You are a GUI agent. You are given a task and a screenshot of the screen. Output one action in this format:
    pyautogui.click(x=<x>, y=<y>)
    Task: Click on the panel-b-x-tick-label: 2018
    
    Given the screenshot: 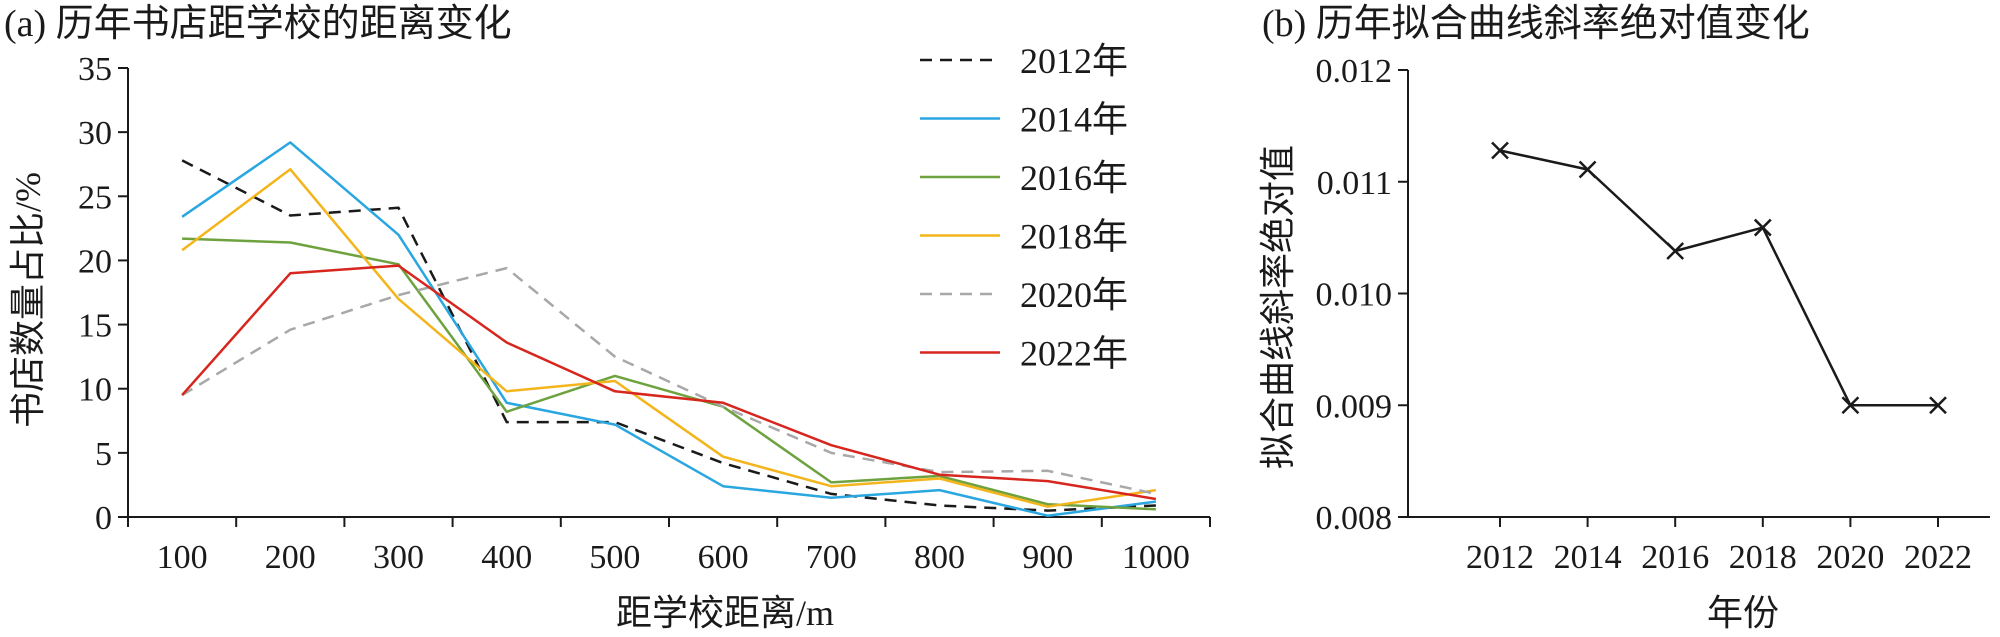 What is the action you would take?
    pyautogui.click(x=1763, y=557)
    